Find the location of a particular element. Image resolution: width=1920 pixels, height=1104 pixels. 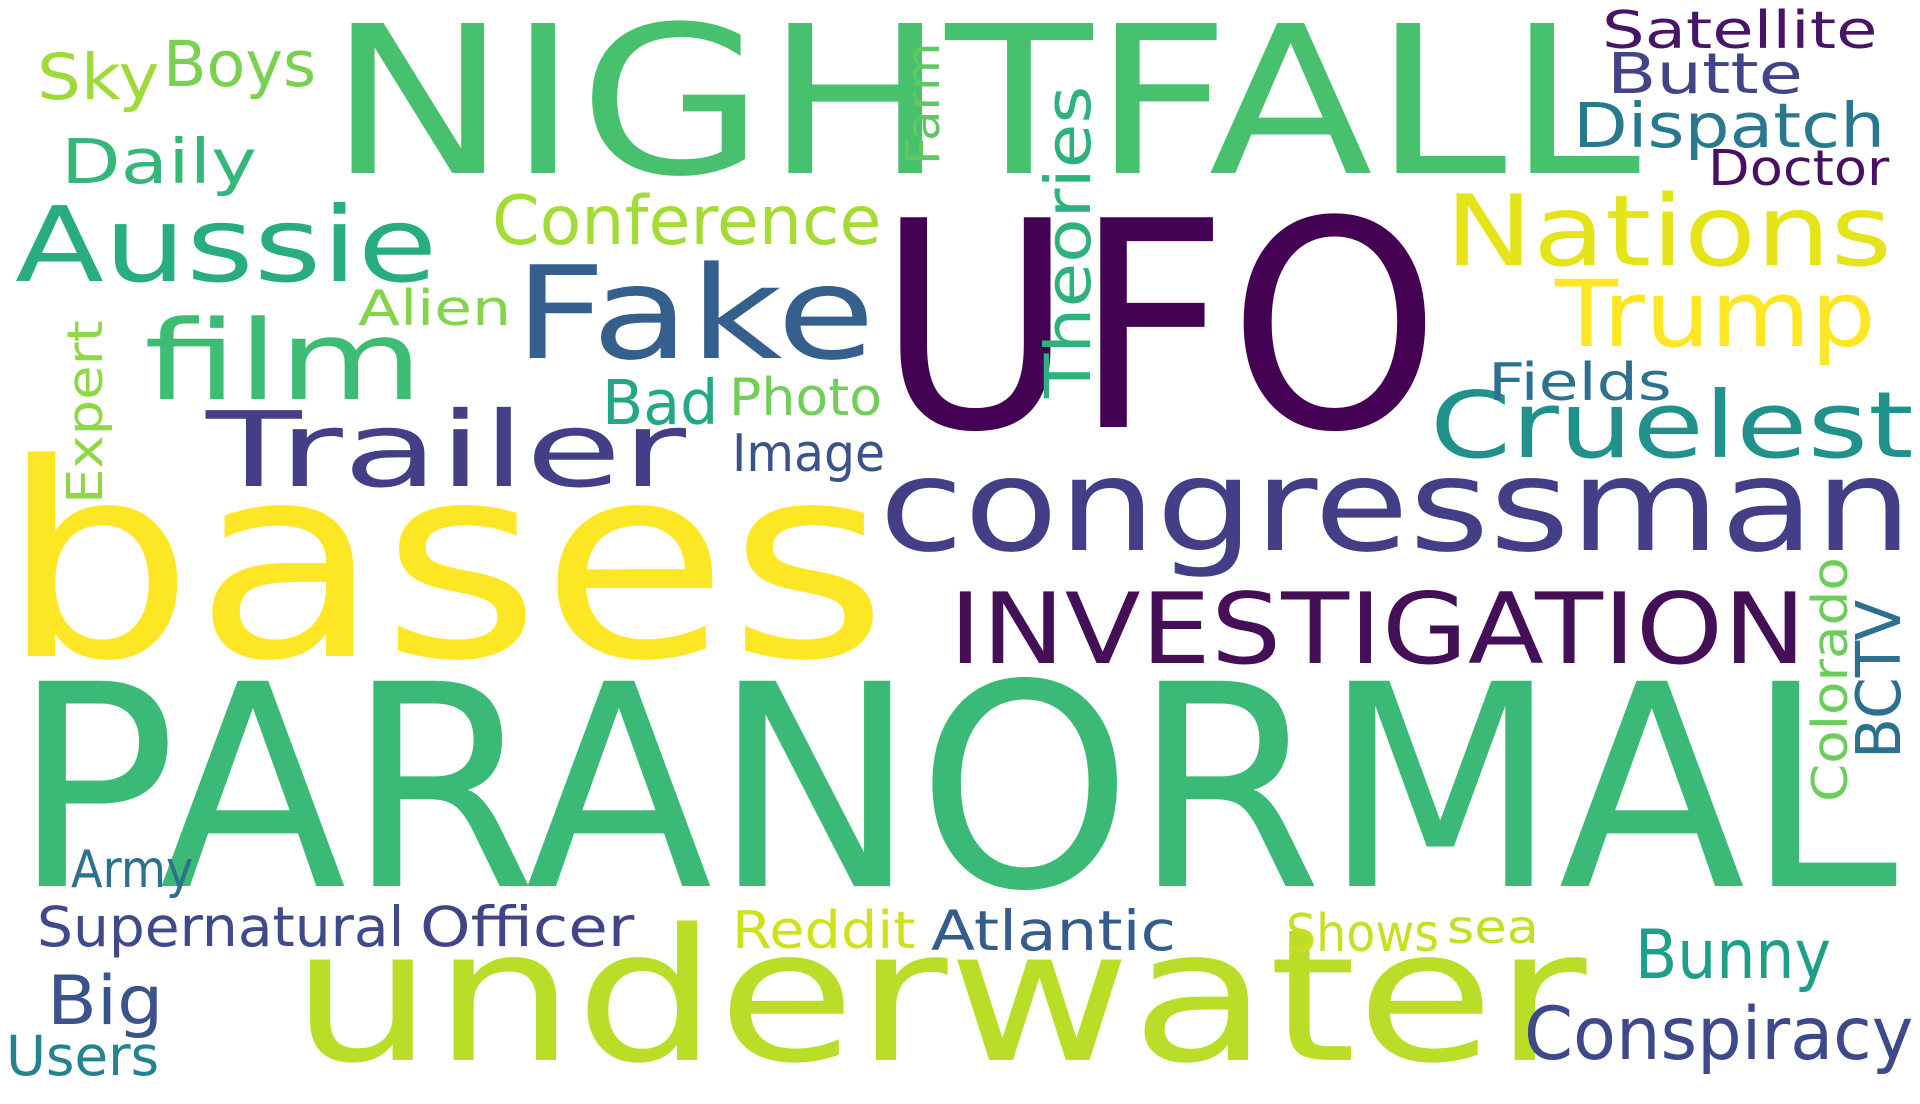

word-sky: Sky is located at coordinates (98, 77).